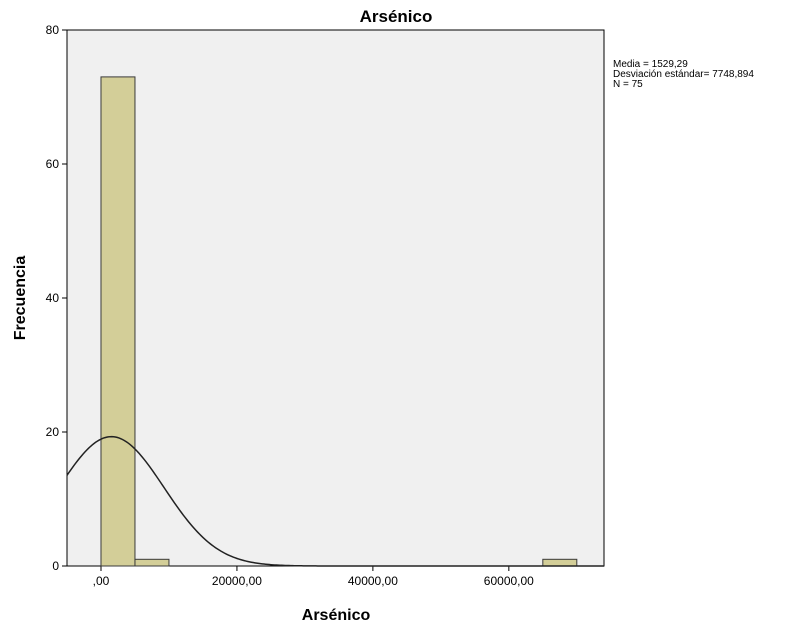  Describe the element at coordinates (650, 64) in the screenshot. I see `stats-mean: Media = 1529,29` at that location.